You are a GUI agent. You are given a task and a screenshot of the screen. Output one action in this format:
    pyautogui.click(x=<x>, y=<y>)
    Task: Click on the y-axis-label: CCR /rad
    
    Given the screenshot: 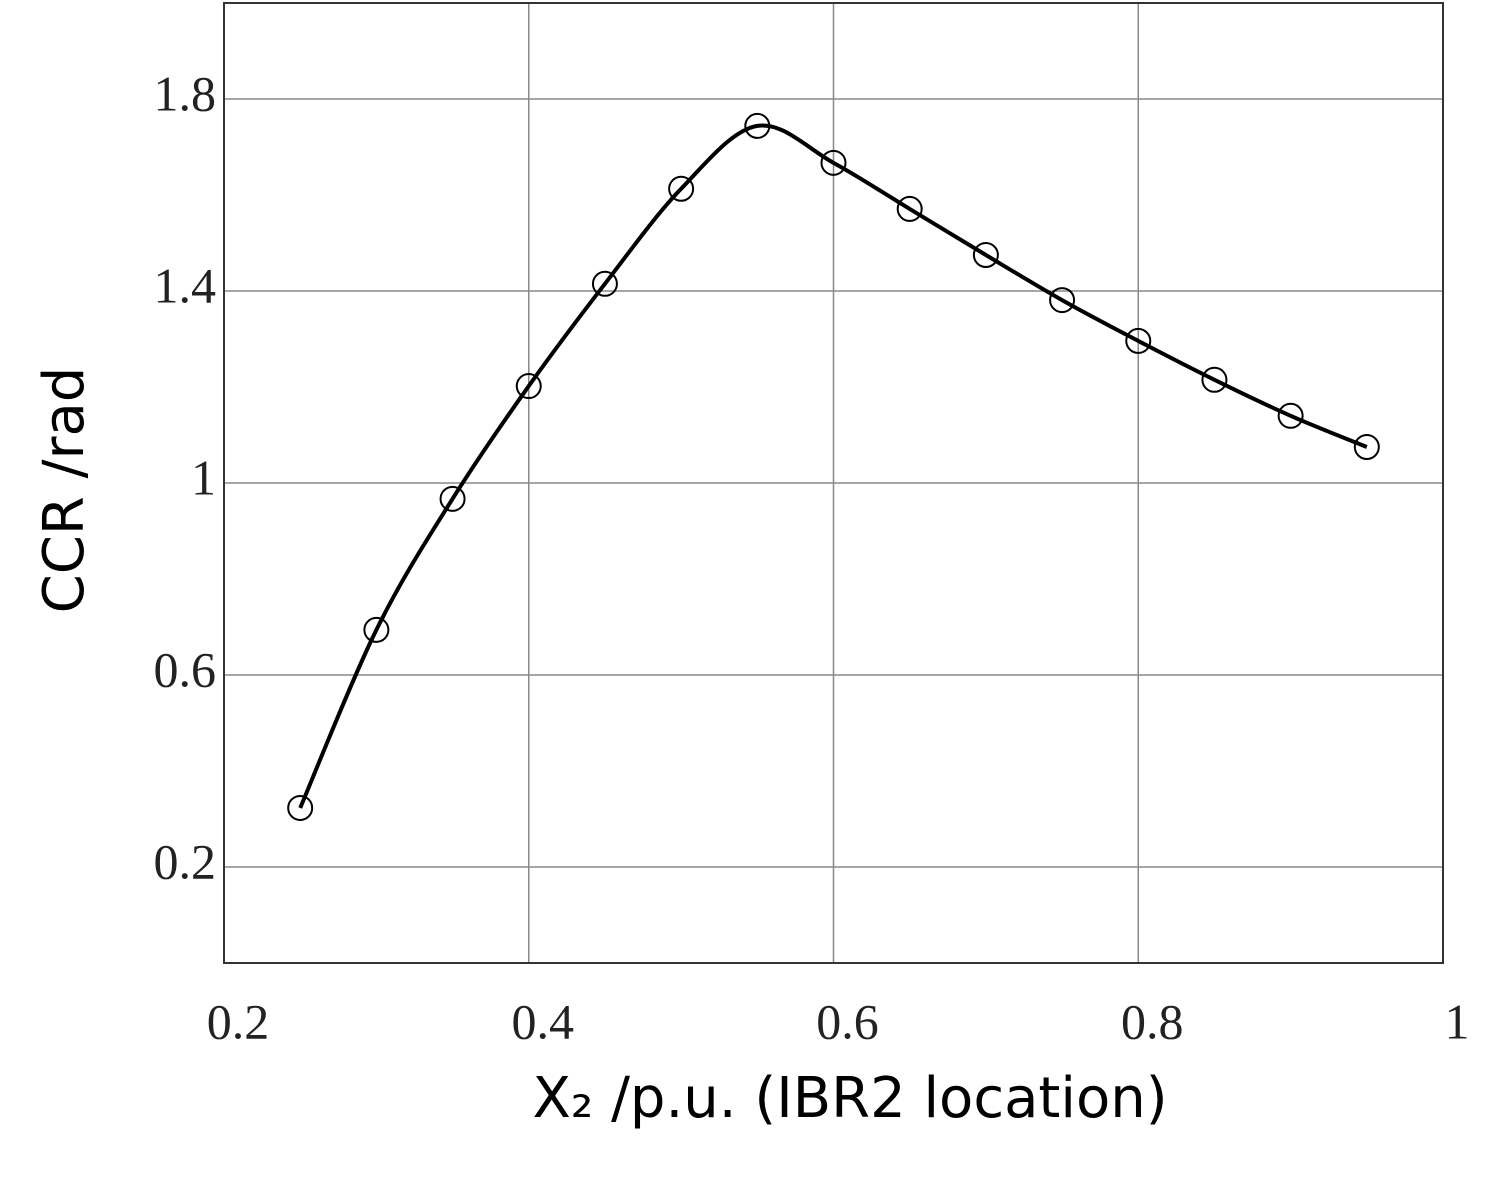 What is the action you would take?
    pyautogui.click(x=64, y=490)
    